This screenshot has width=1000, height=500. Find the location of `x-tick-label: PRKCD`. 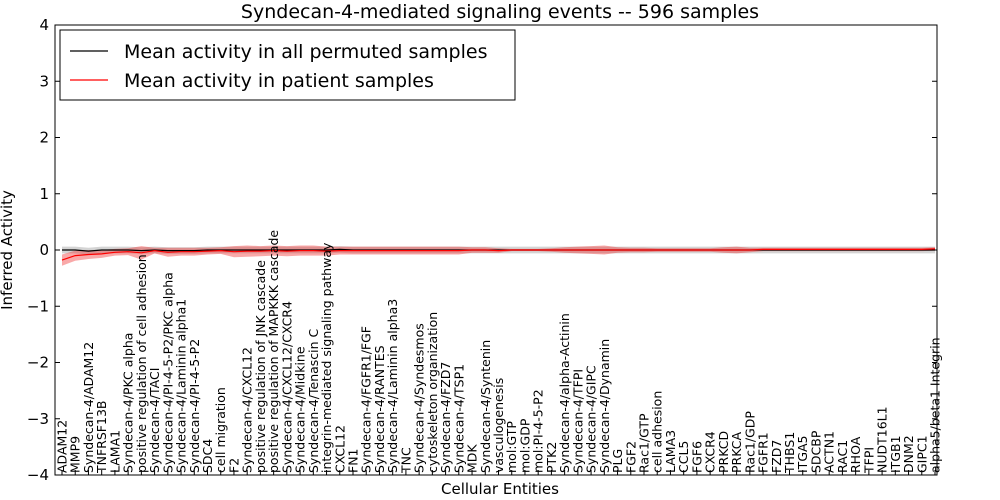

x-tick-label: PRKCD is located at coordinates (723, 452).